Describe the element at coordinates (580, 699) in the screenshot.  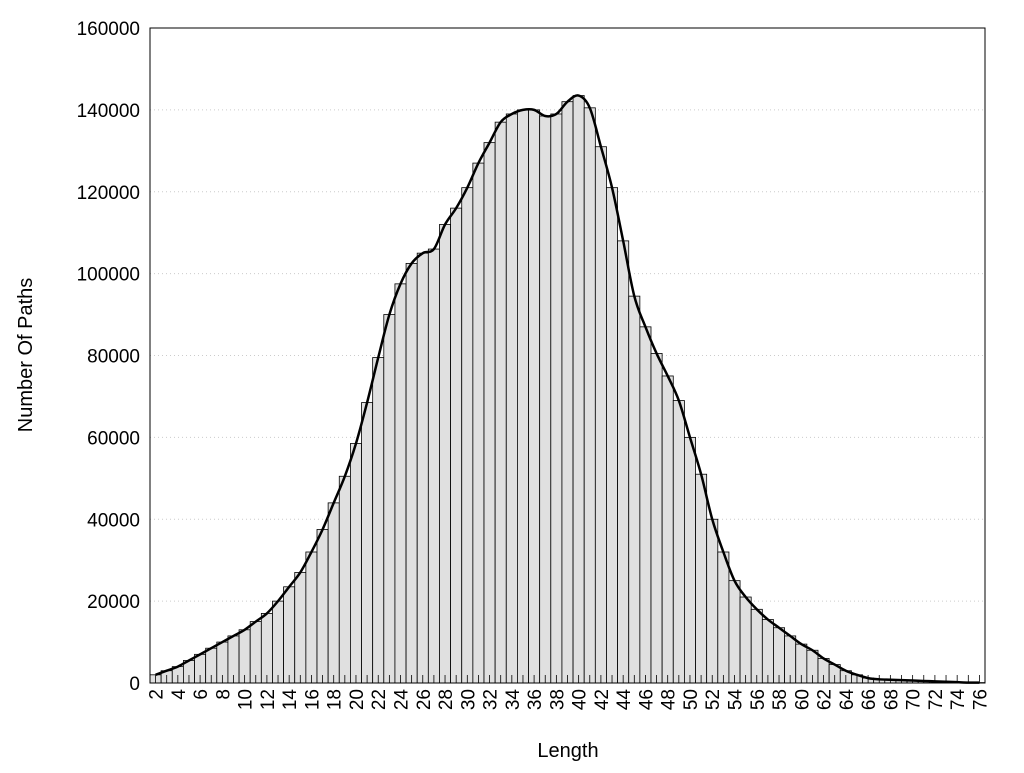
I see `x-tick-label: 40` at that location.